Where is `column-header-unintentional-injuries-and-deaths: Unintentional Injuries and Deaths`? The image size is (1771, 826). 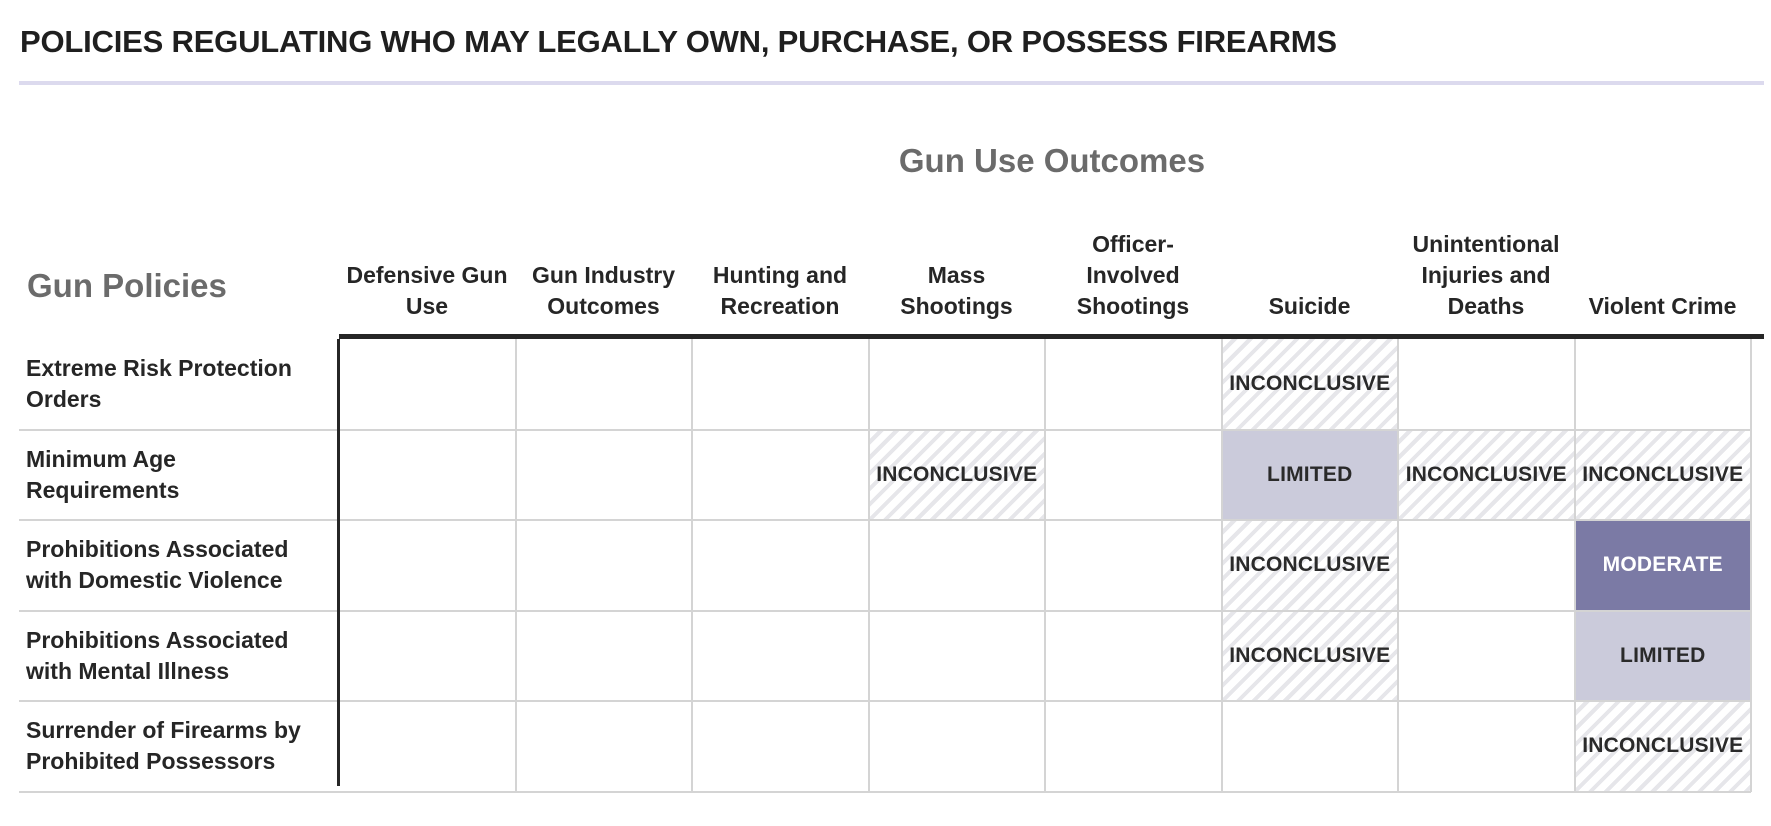
column-header-unintentional-injuries-and-deaths: Unintentional Injuries and Deaths is located at coordinates (1486, 271).